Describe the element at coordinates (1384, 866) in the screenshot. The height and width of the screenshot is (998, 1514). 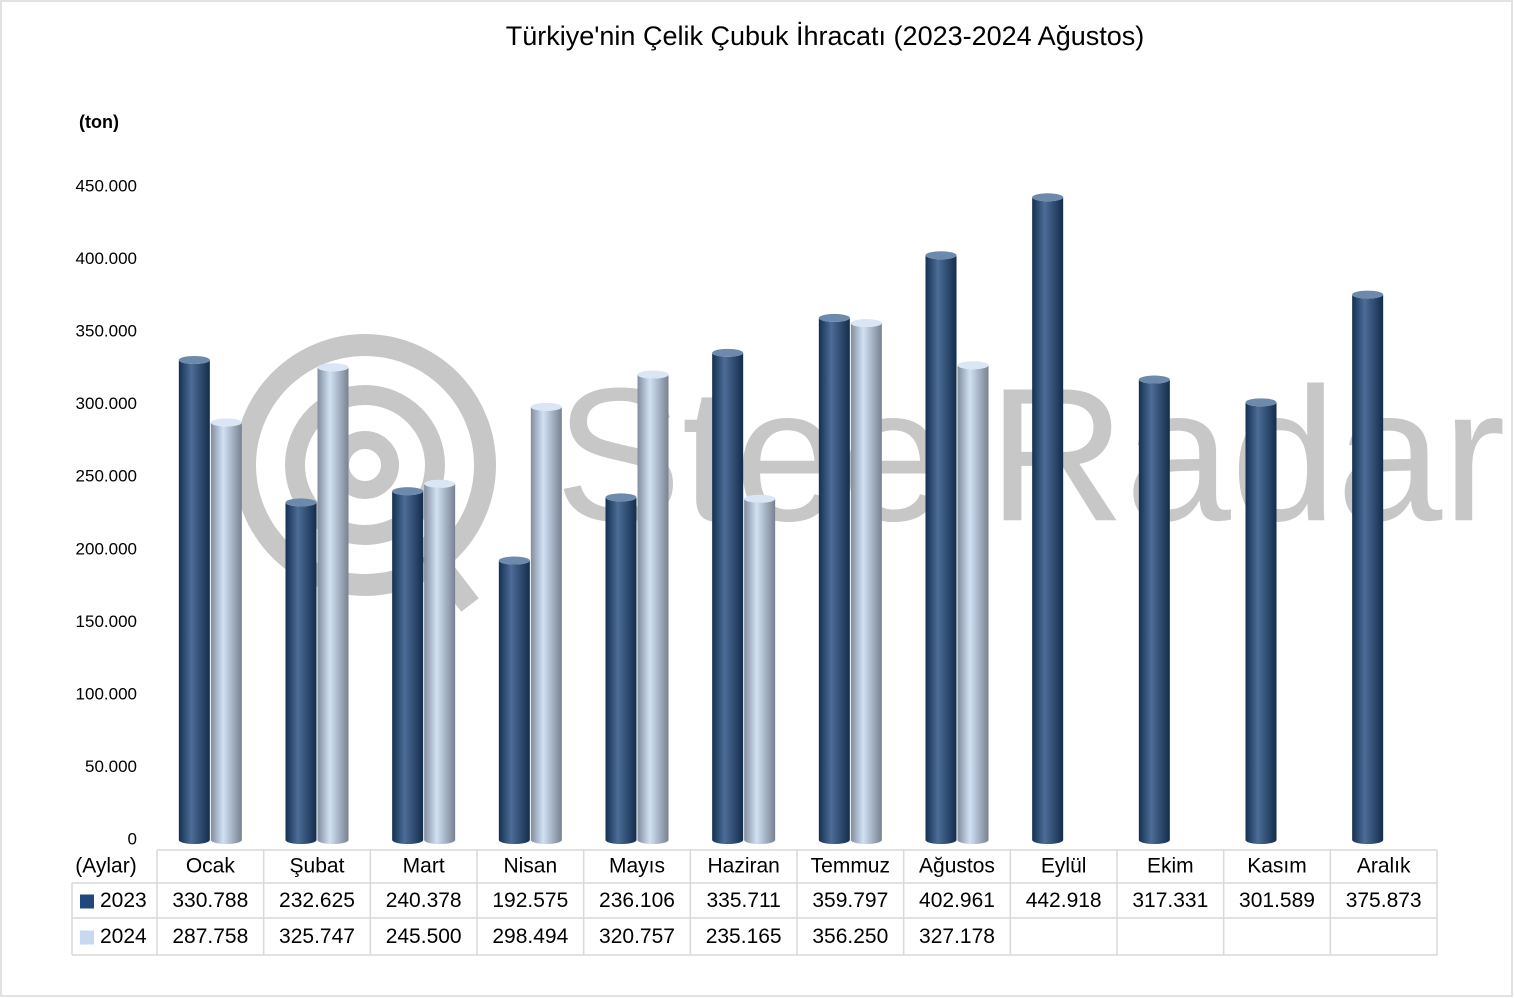
I see `x-tick-label: Aralık` at that location.